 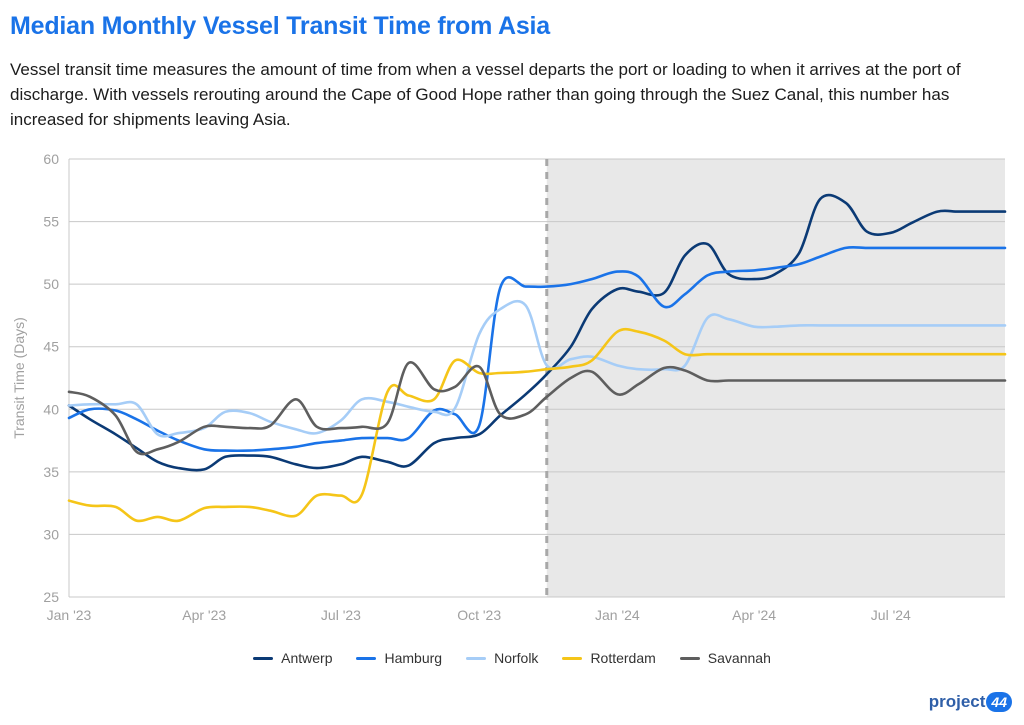 What do you see at coordinates (51, 472) in the screenshot?
I see `y-tick-label: 35` at bounding box center [51, 472].